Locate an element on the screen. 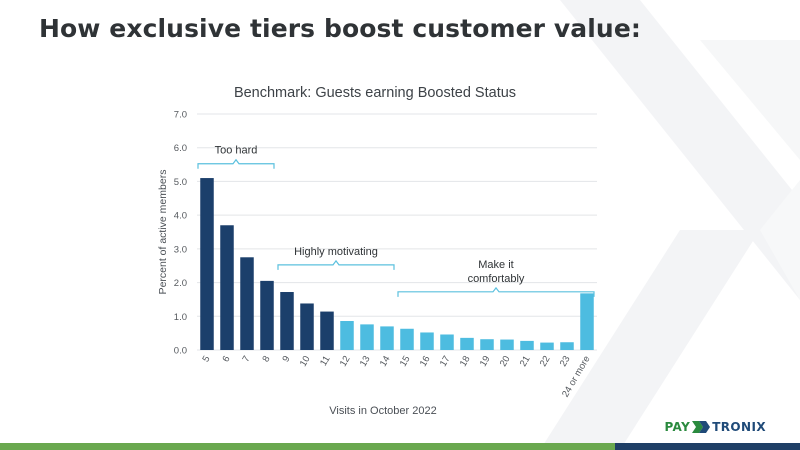  y-tick-label: 1.0 is located at coordinates (180, 317).